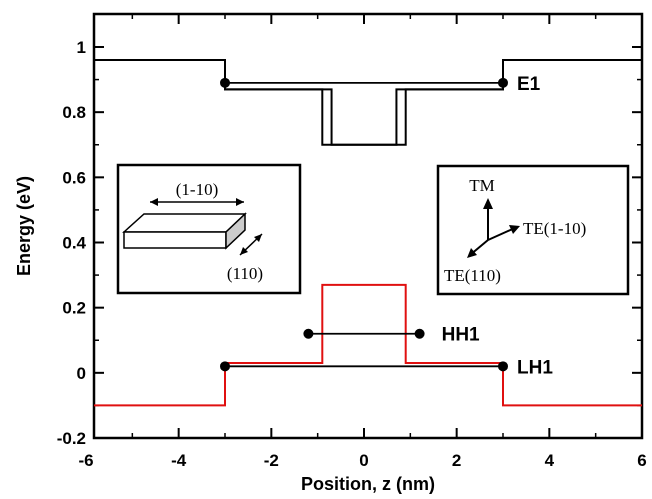 Image resolution: width=652 pixels, height=499 pixels. I want to click on y-axis-label: Energy (eV), so click(24, 226).